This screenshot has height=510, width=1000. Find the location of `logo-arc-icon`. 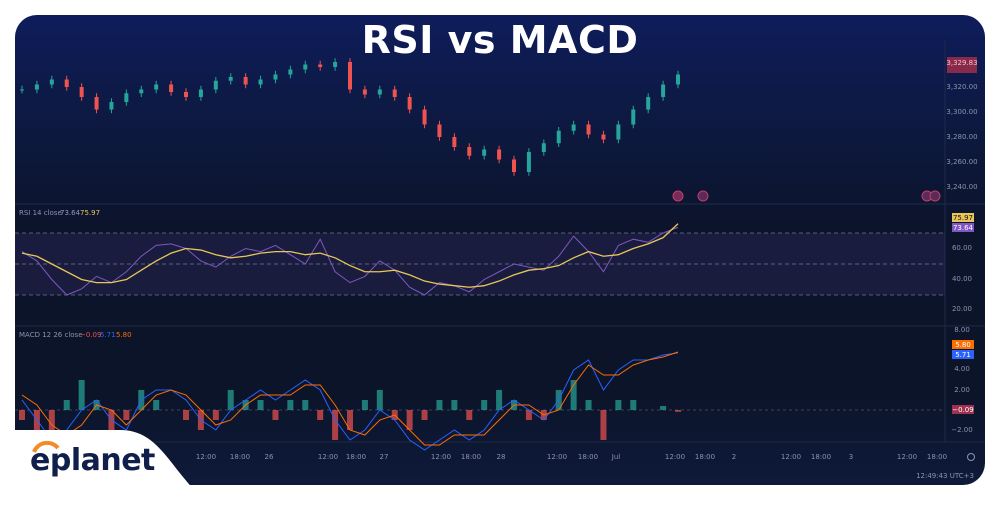

logo-arc-icon is located at coordinates (46, 446).